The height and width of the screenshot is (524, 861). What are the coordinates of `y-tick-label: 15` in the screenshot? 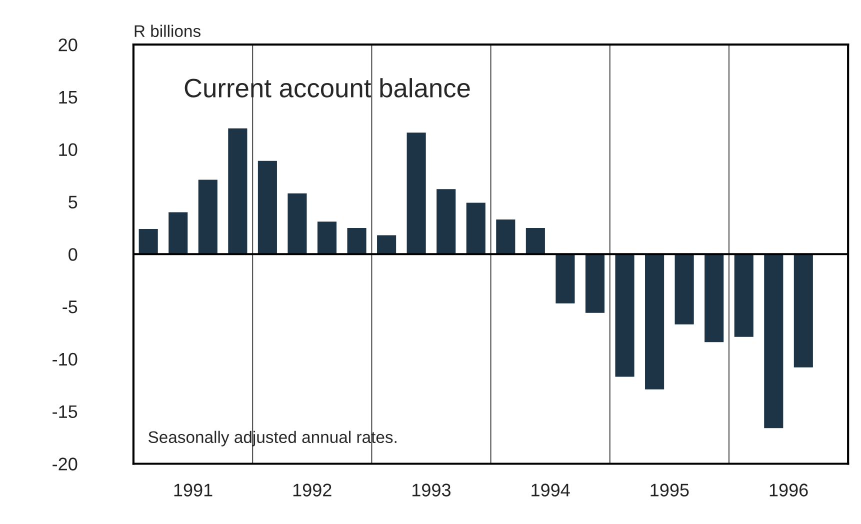 It's located at (68, 97).